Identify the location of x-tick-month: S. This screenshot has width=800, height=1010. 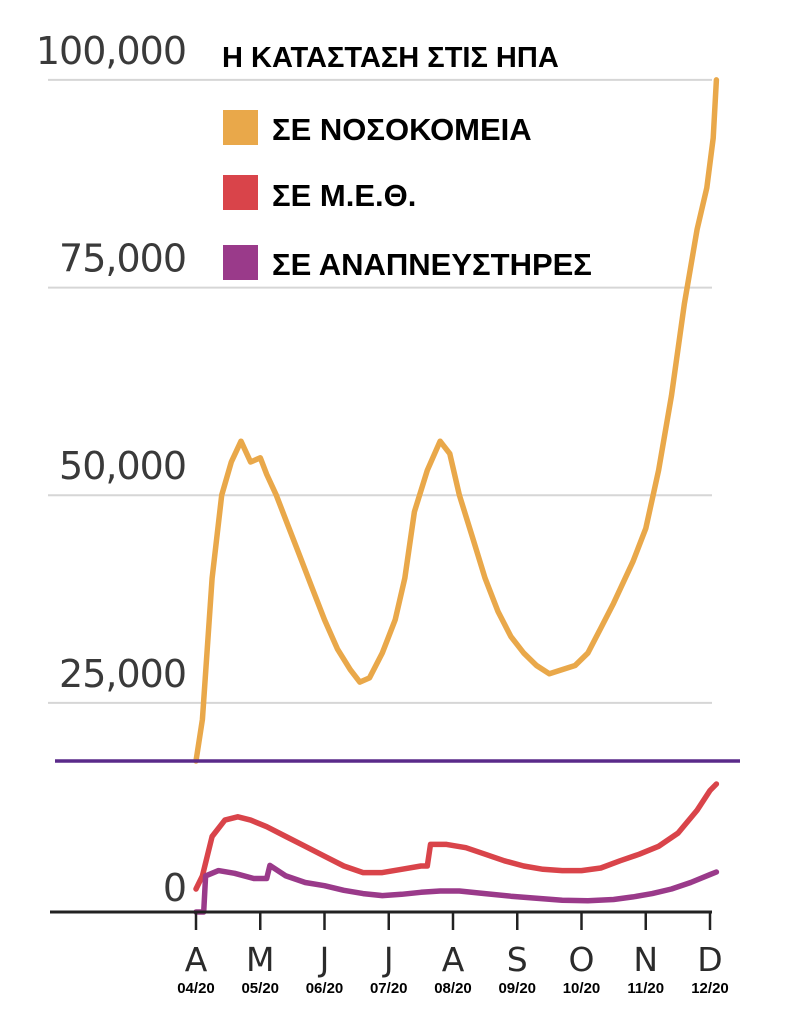
(517, 959).